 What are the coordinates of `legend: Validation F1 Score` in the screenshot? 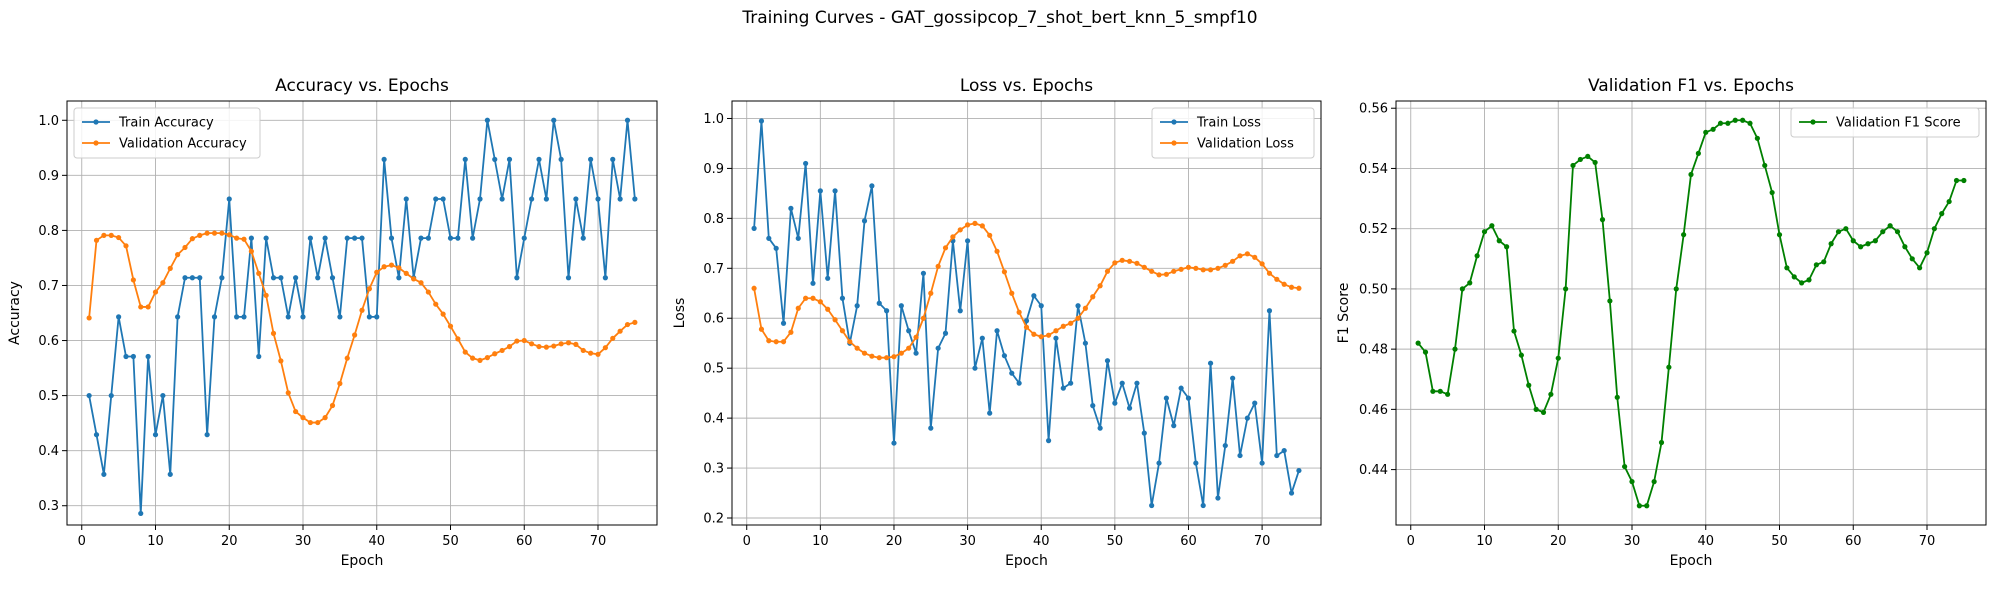 It's located at (1885, 122).